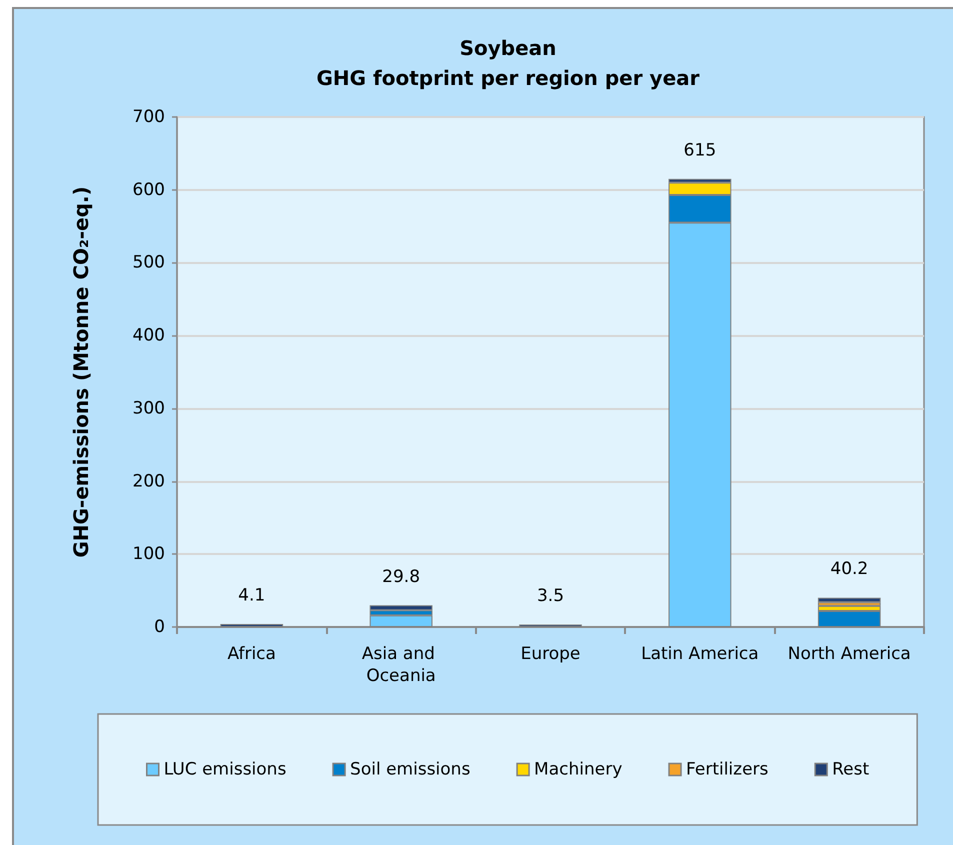  Describe the element at coordinates (578, 770) in the screenshot. I see `legend-label: Machinery` at that location.